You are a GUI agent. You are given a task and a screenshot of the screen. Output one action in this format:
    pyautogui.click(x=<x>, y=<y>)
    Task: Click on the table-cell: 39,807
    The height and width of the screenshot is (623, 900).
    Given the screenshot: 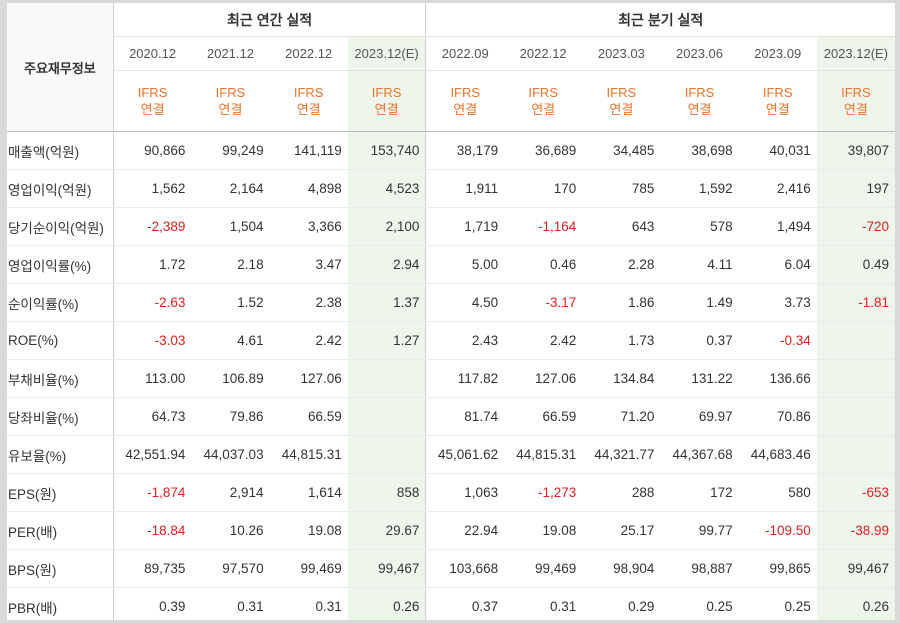 What is the action you would take?
    pyautogui.click(x=855, y=150)
    